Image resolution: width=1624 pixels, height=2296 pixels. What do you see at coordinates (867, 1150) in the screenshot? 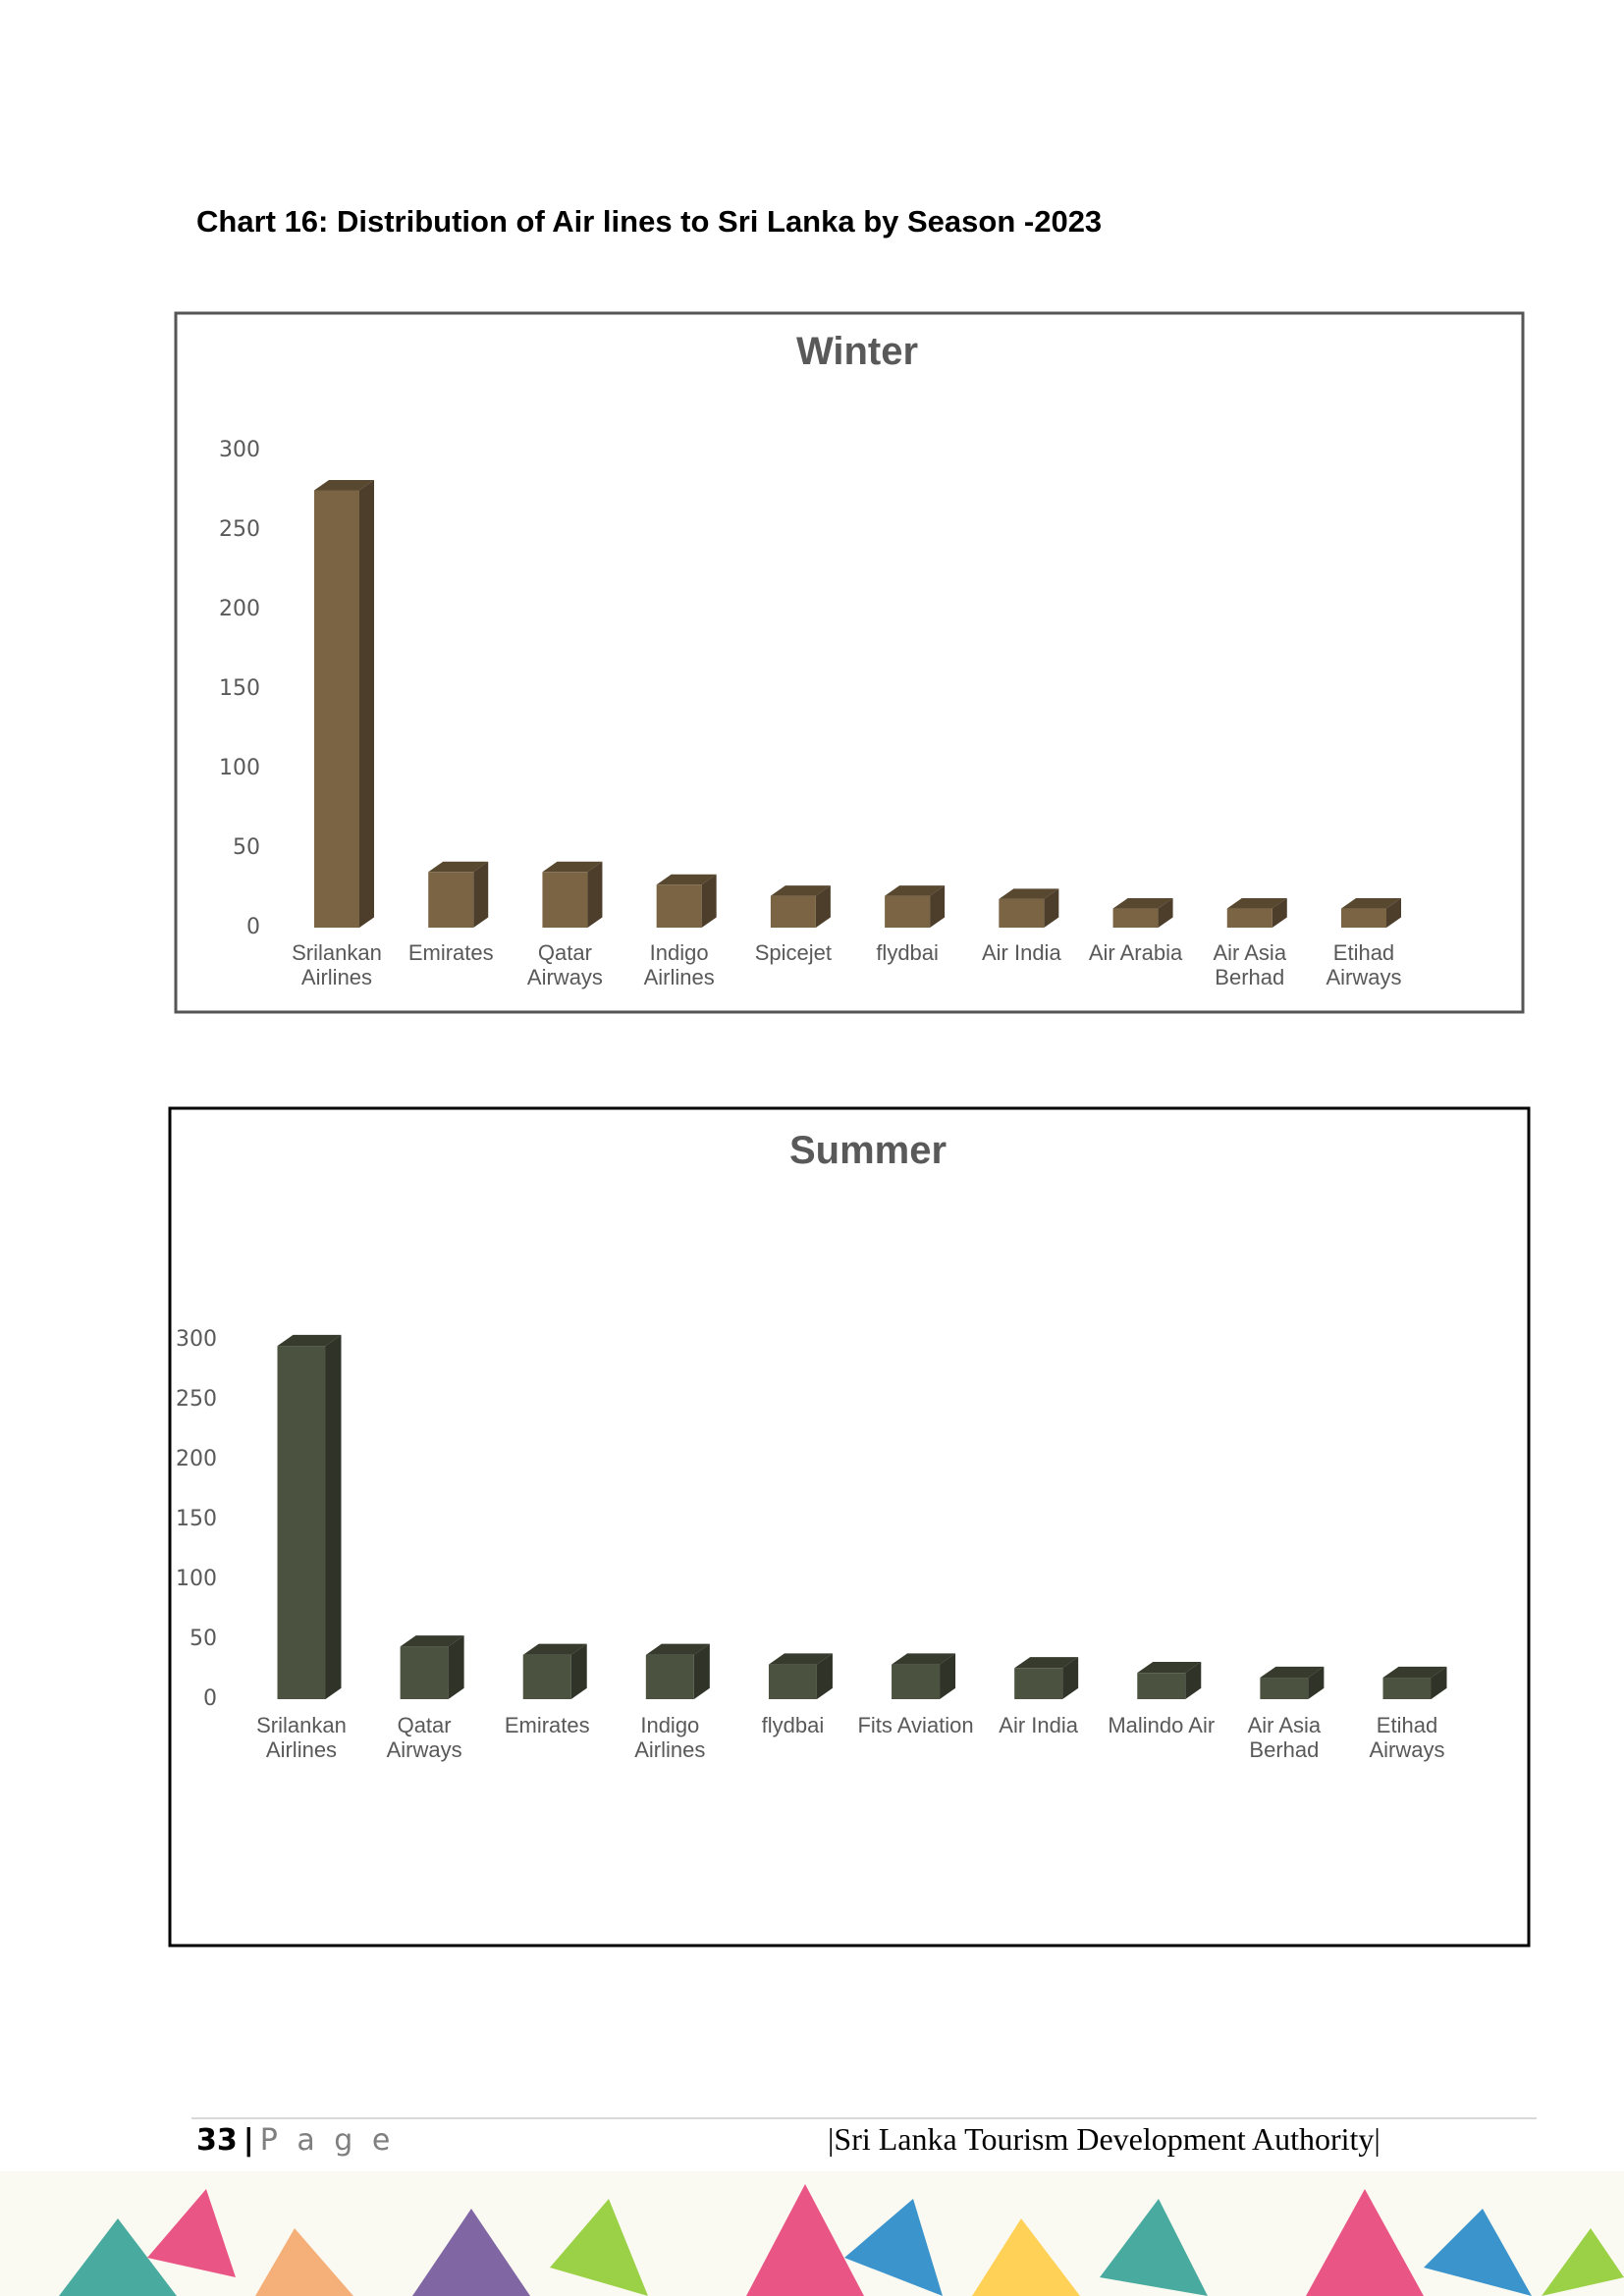
I see `chart-title: Summer` at bounding box center [867, 1150].